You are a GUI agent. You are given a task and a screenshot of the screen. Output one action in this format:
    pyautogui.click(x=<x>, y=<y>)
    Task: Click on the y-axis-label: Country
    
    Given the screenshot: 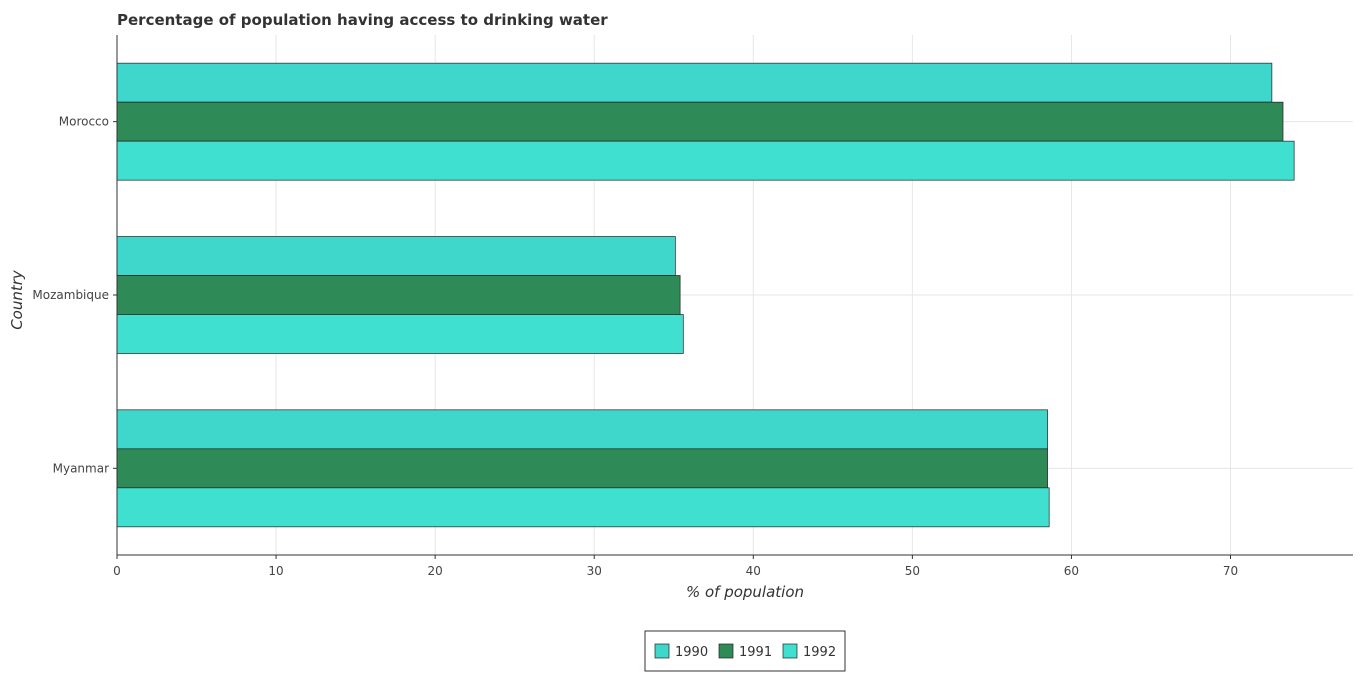 What is the action you would take?
    pyautogui.click(x=17, y=299)
    